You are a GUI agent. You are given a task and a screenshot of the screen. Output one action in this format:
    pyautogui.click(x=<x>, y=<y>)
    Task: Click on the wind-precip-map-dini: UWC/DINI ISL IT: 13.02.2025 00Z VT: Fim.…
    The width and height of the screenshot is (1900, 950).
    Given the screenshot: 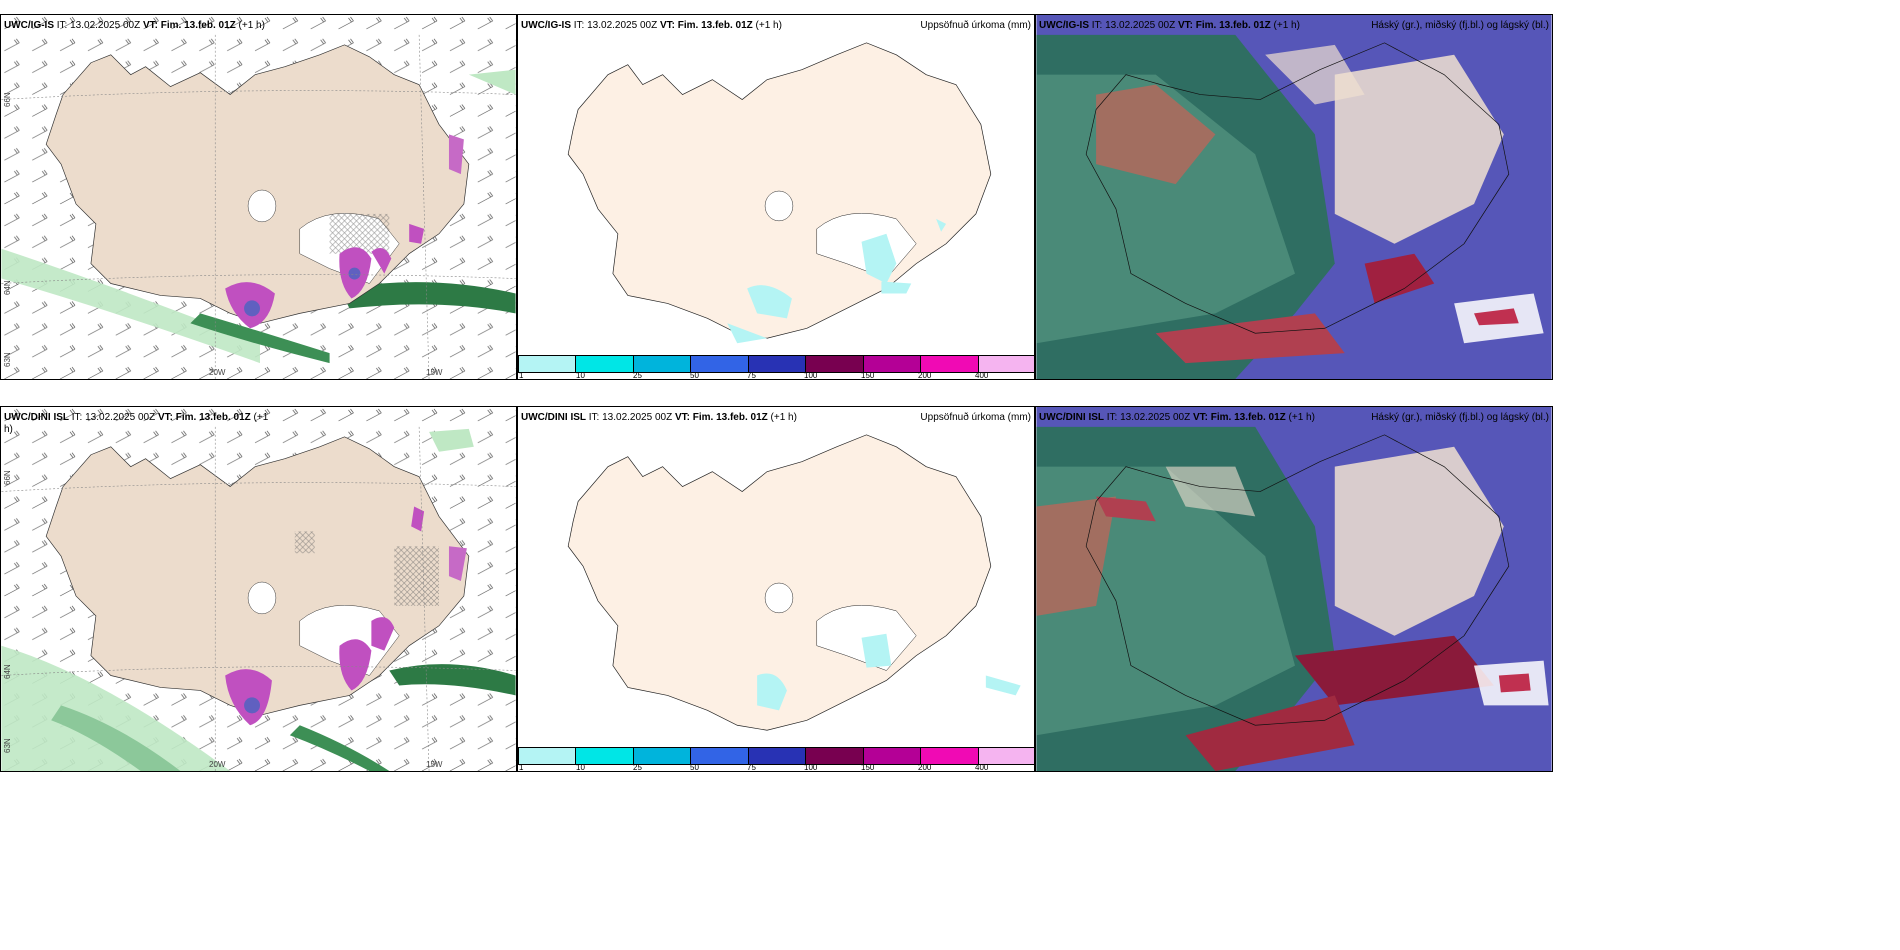 What is the action you would take?
    pyautogui.click(x=258, y=589)
    